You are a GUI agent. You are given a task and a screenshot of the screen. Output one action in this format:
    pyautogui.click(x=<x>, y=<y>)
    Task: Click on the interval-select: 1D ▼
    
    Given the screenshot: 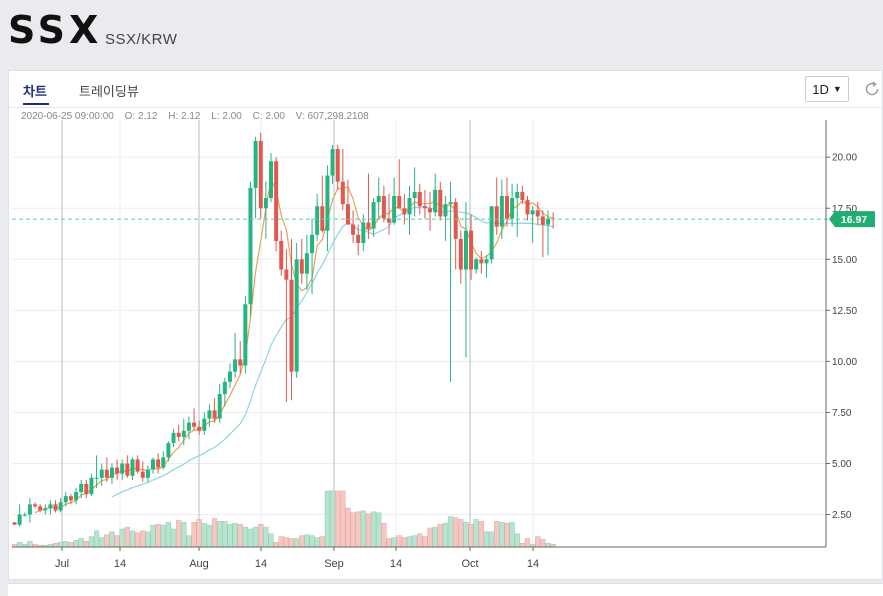 What is the action you would take?
    pyautogui.click(x=827, y=89)
    